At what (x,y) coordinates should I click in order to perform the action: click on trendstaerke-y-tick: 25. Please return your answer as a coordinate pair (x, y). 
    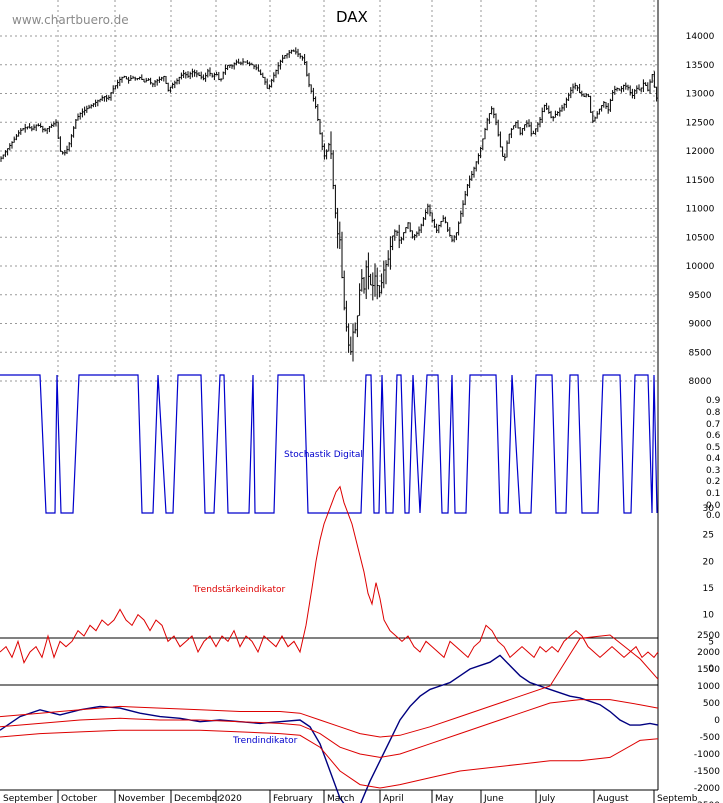
    Looking at the image, I should click on (708, 536).